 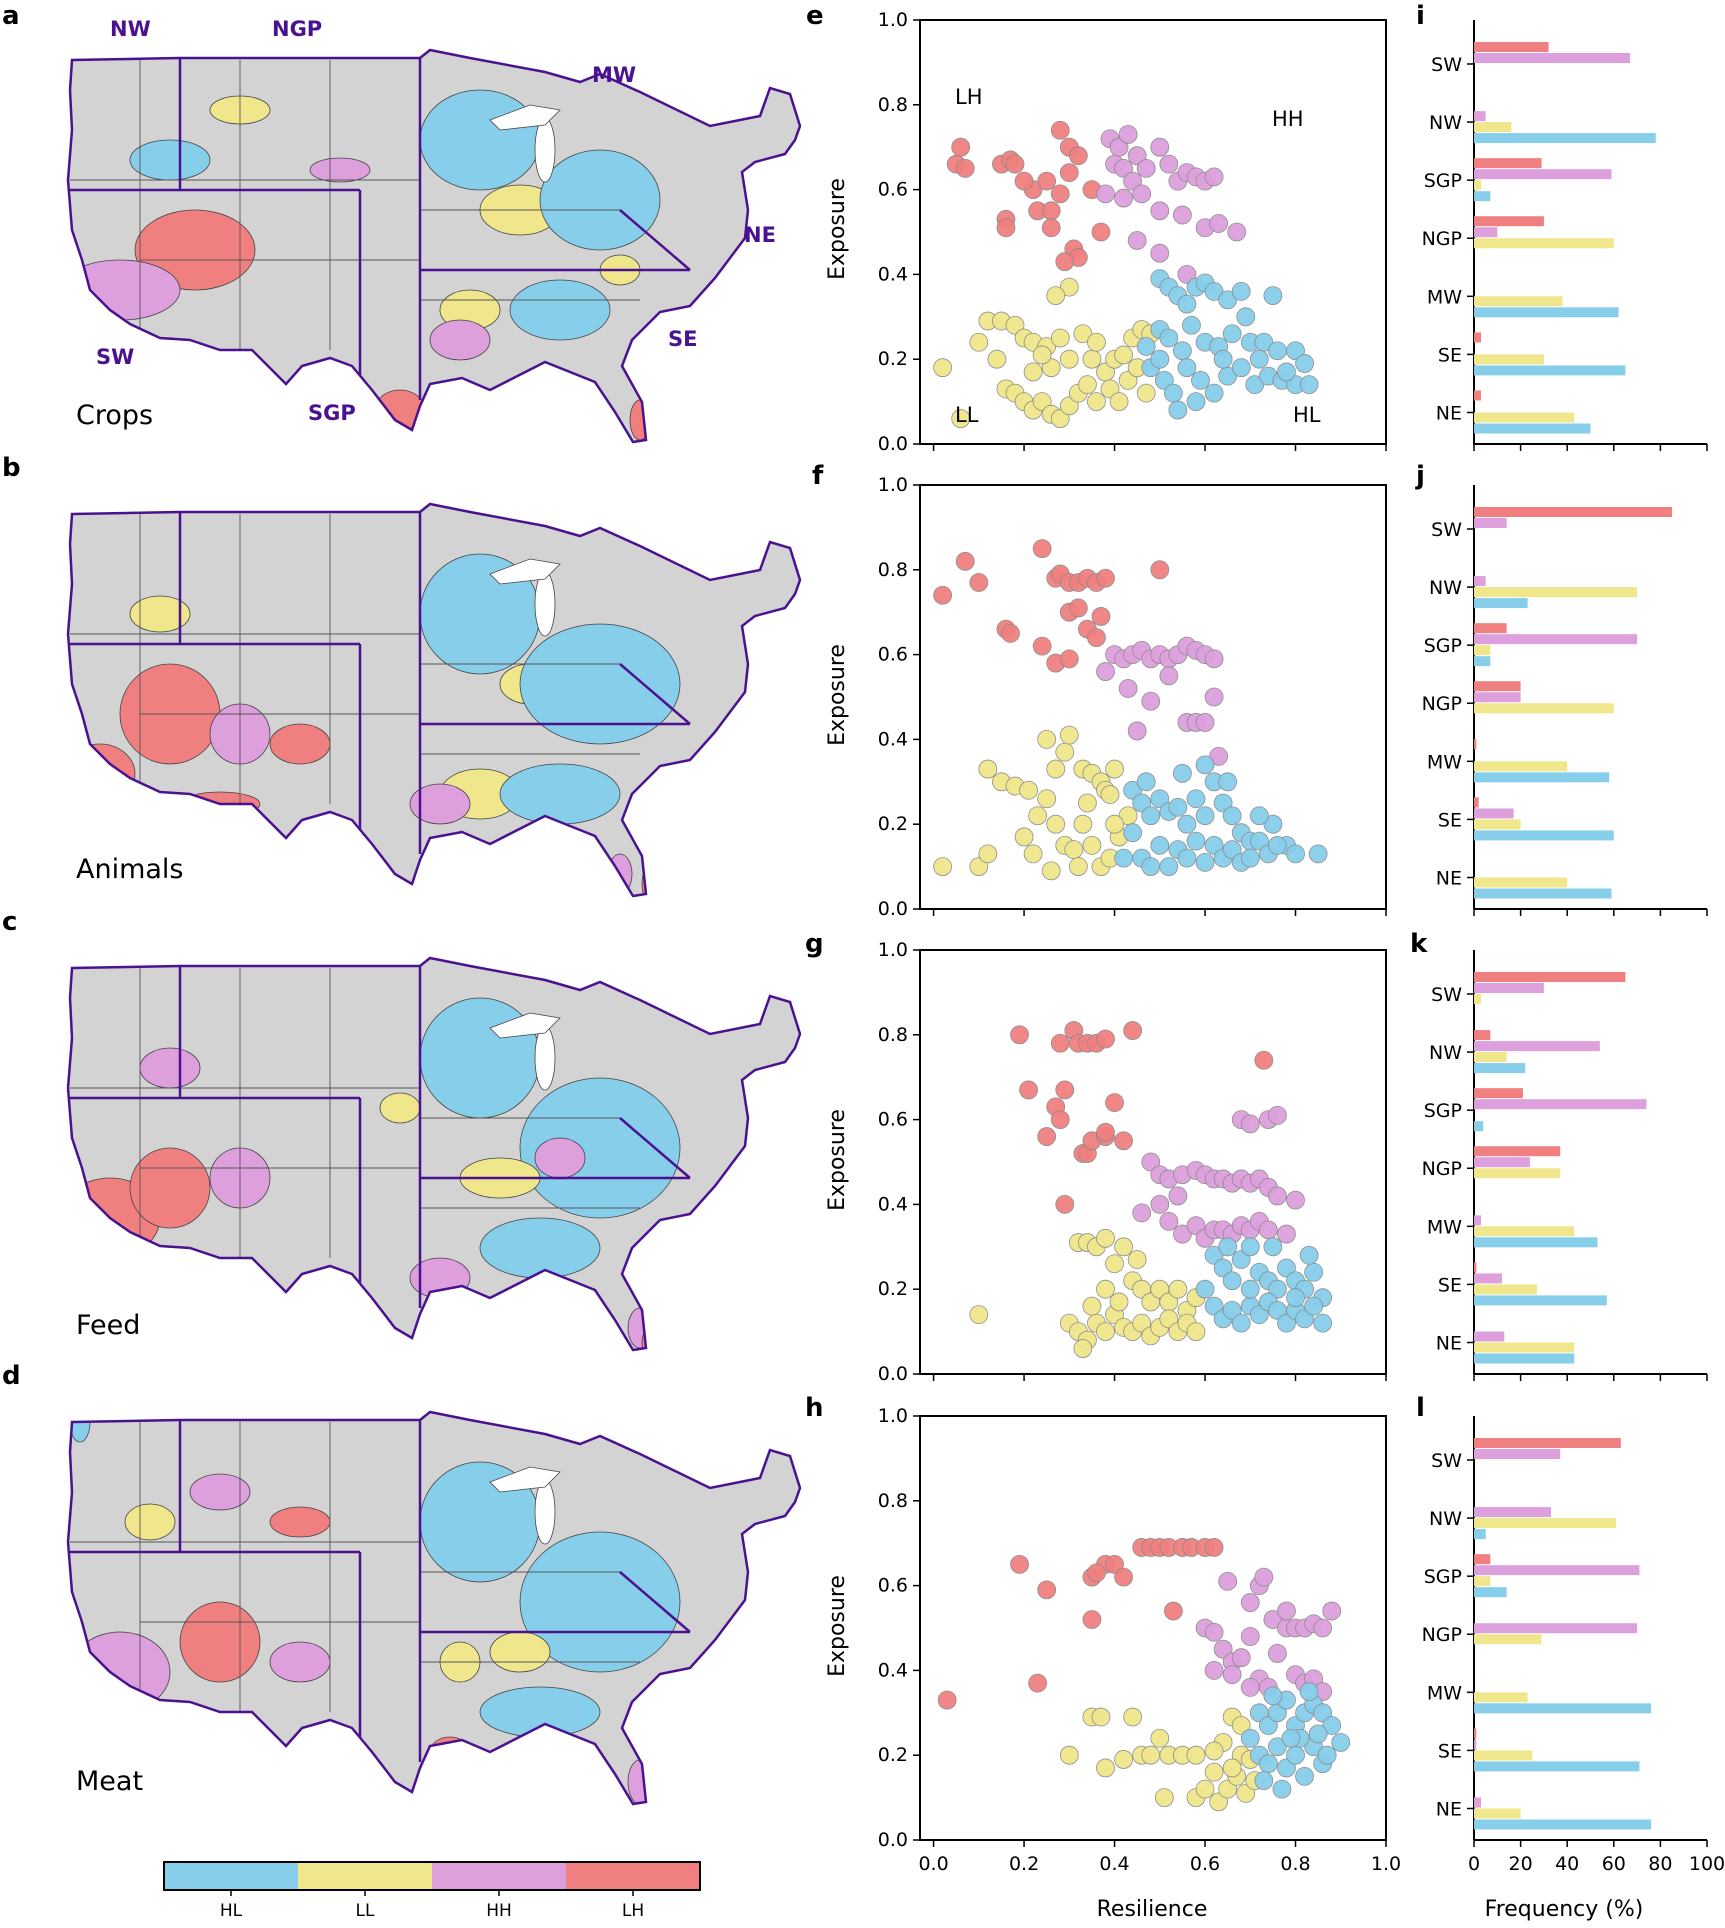 What do you see at coordinates (1445, 123) in the screenshot?
I see `category-label: NW` at bounding box center [1445, 123].